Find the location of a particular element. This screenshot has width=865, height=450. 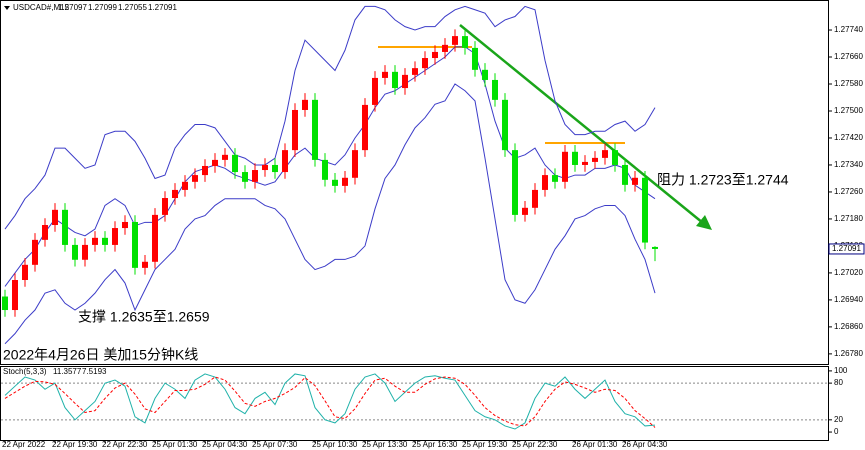

y-tick-label: 1.27180 is located at coordinates (848, 218).